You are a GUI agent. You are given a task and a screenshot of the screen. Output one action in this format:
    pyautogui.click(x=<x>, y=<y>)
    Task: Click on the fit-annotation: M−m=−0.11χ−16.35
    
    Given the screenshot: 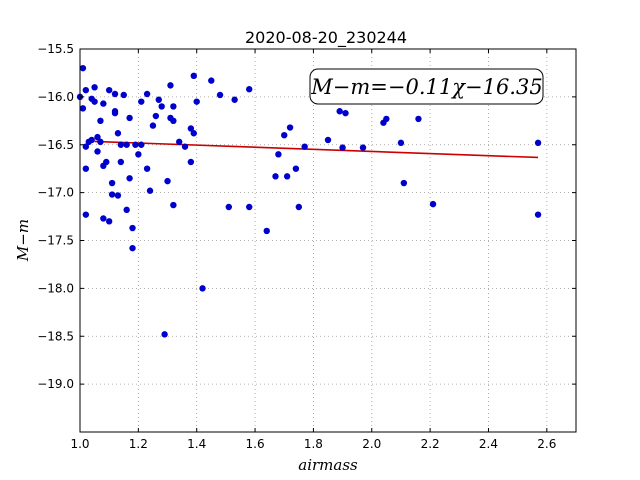 What is the action you would take?
    pyautogui.click(x=426, y=86)
    